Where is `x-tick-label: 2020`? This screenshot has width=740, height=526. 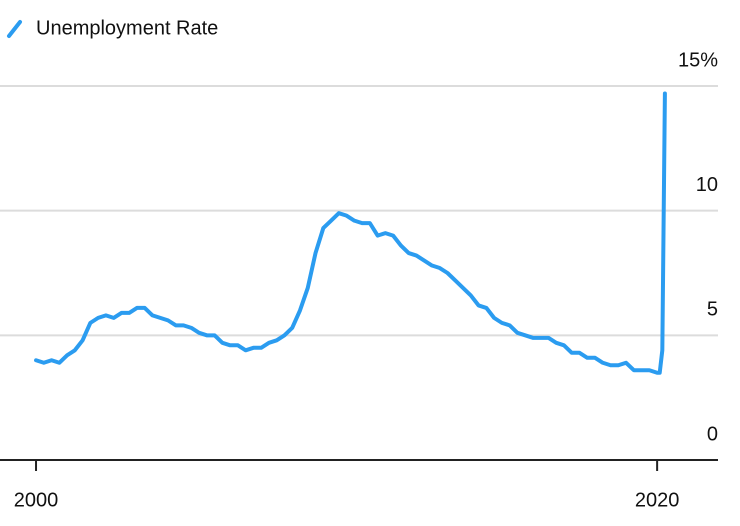
x-tick-label: 2020 is located at coordinates (657, 500).